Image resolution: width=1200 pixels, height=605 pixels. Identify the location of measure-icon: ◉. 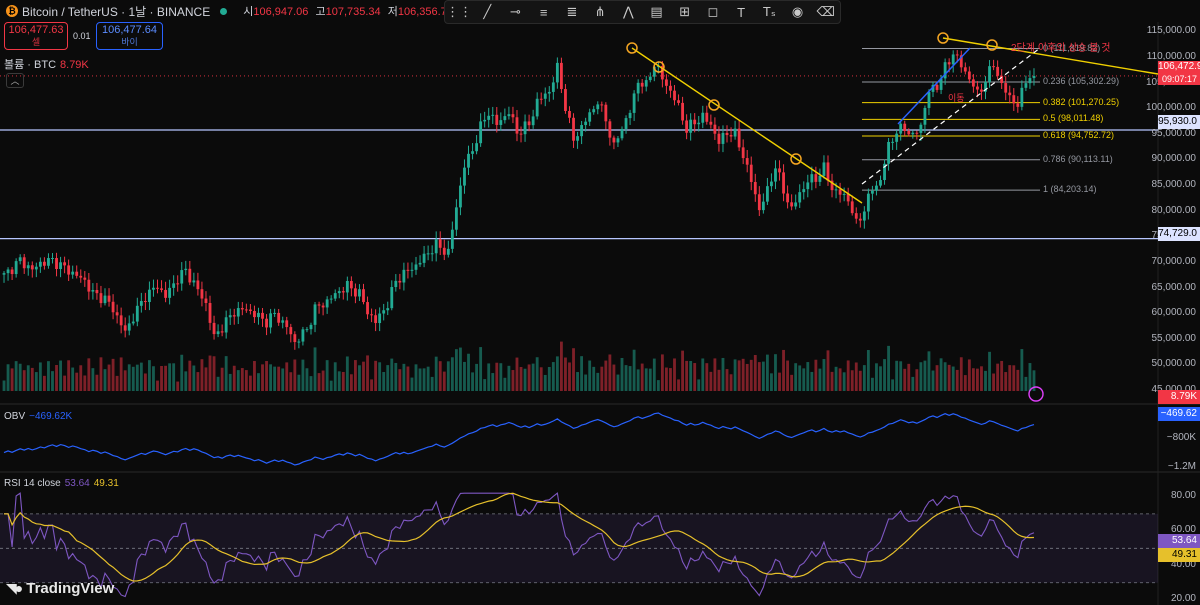
(797, 11).